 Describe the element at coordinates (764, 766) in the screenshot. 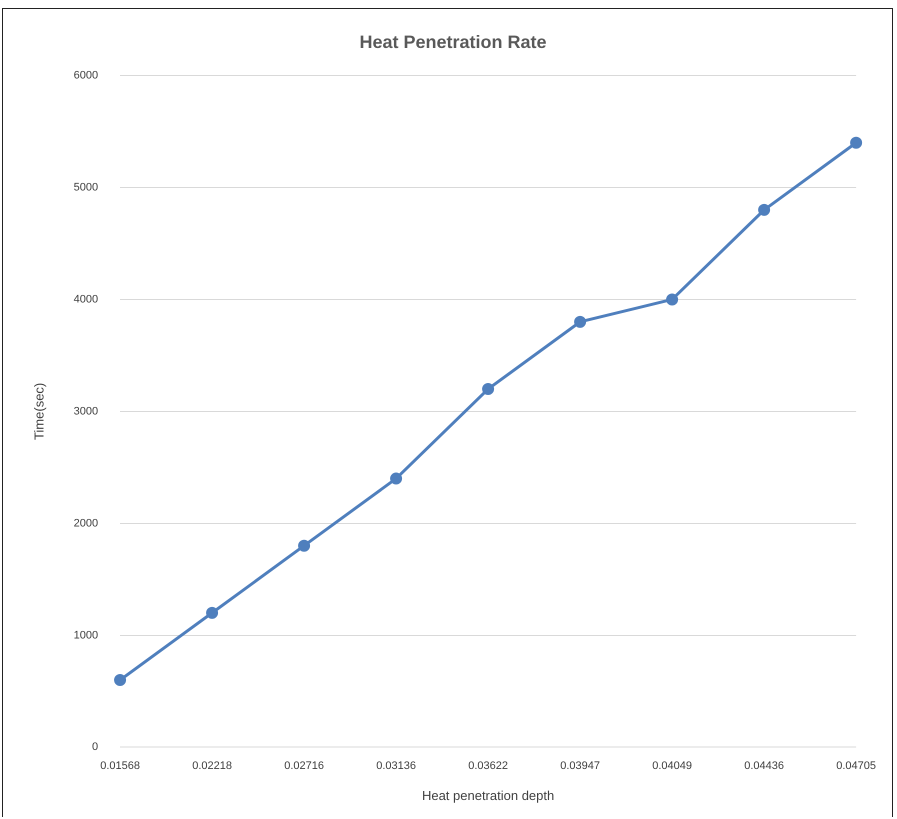

I see `x-tick-label: 0.04436` at that location.